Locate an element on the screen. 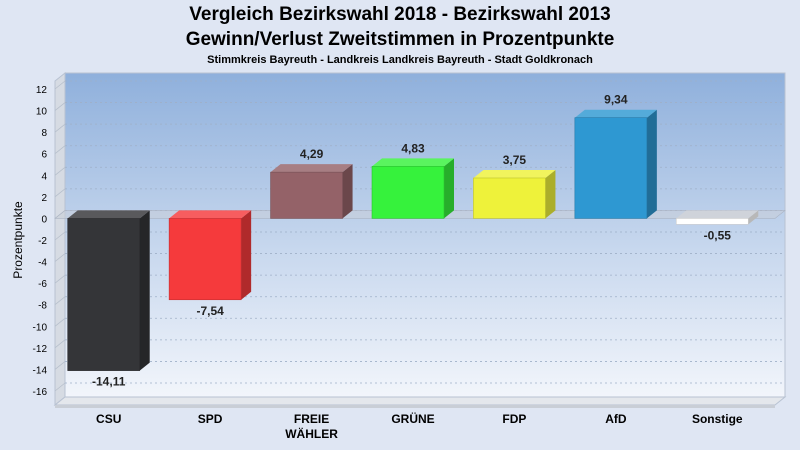 Image resolution: width=800 pixels, height=450 pixels. value-label: -0,55 is located at coordinates (718, 235).